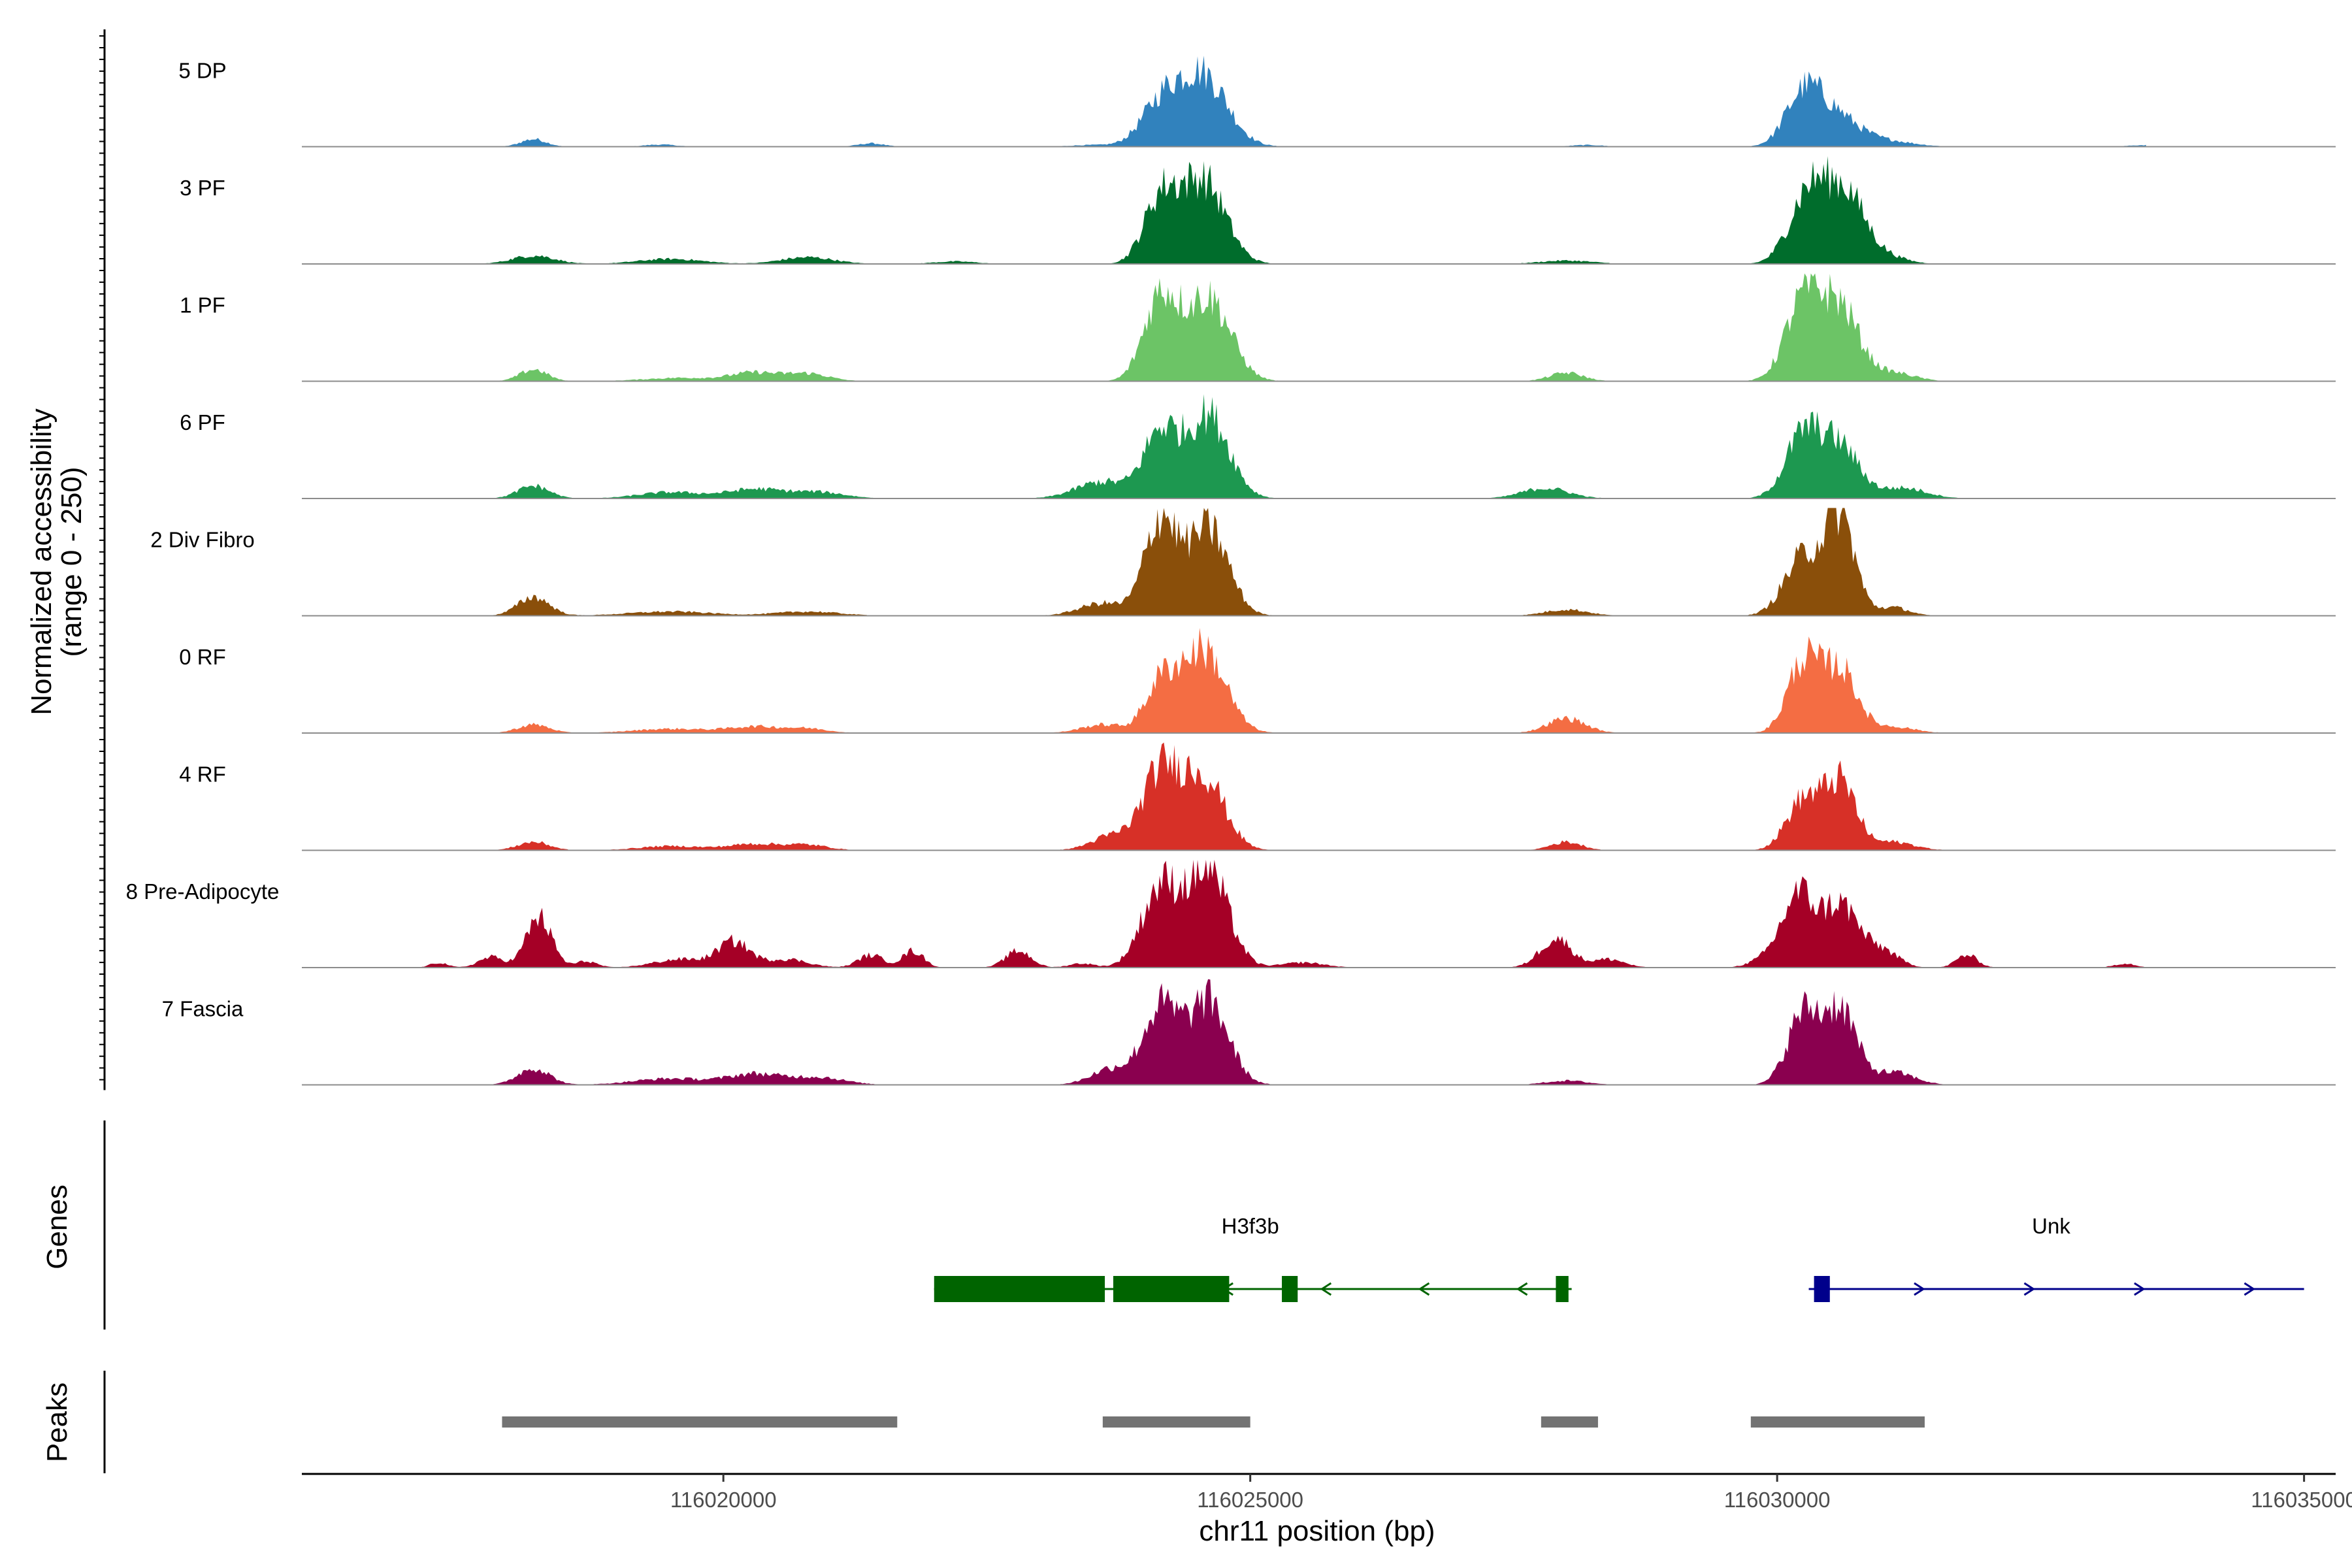 The image size is (2352, 1568). What do you see at coordinates (2051, 1226) in the screenshot?
I see `gene-label: Unk` at bounding box center [2051, 1226].